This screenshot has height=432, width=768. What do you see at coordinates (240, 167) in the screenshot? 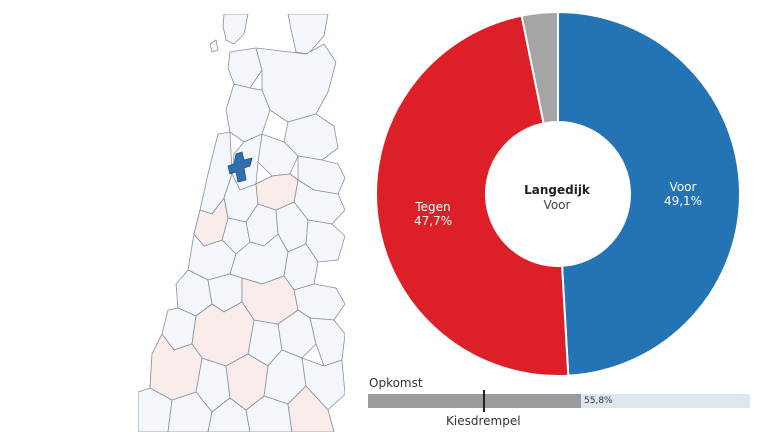
I see `map-region-selected` at bounding box center [240, 167].